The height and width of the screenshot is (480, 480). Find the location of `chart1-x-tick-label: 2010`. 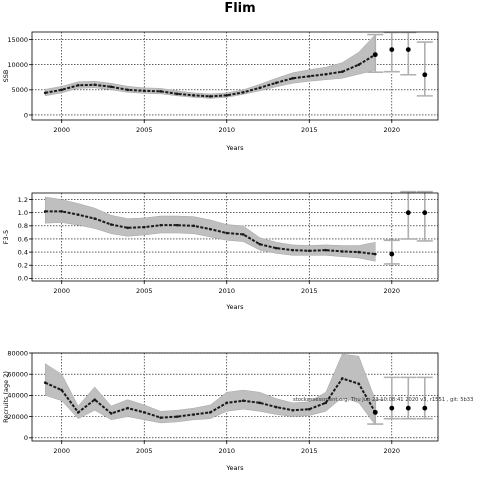

chart1-x-tick-label: 2010 is located at coordinates (226, 130).